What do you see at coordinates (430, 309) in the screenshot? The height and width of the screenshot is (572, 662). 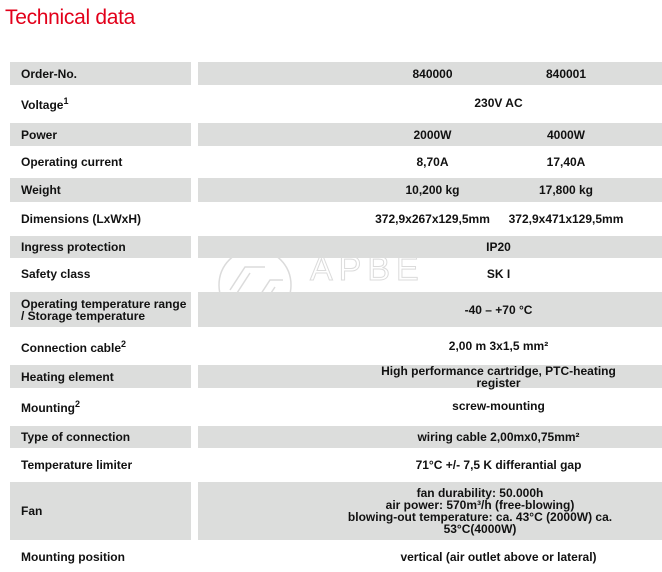 I see `row-values: -40 – +70 °C` at bounding box center [430, 309].